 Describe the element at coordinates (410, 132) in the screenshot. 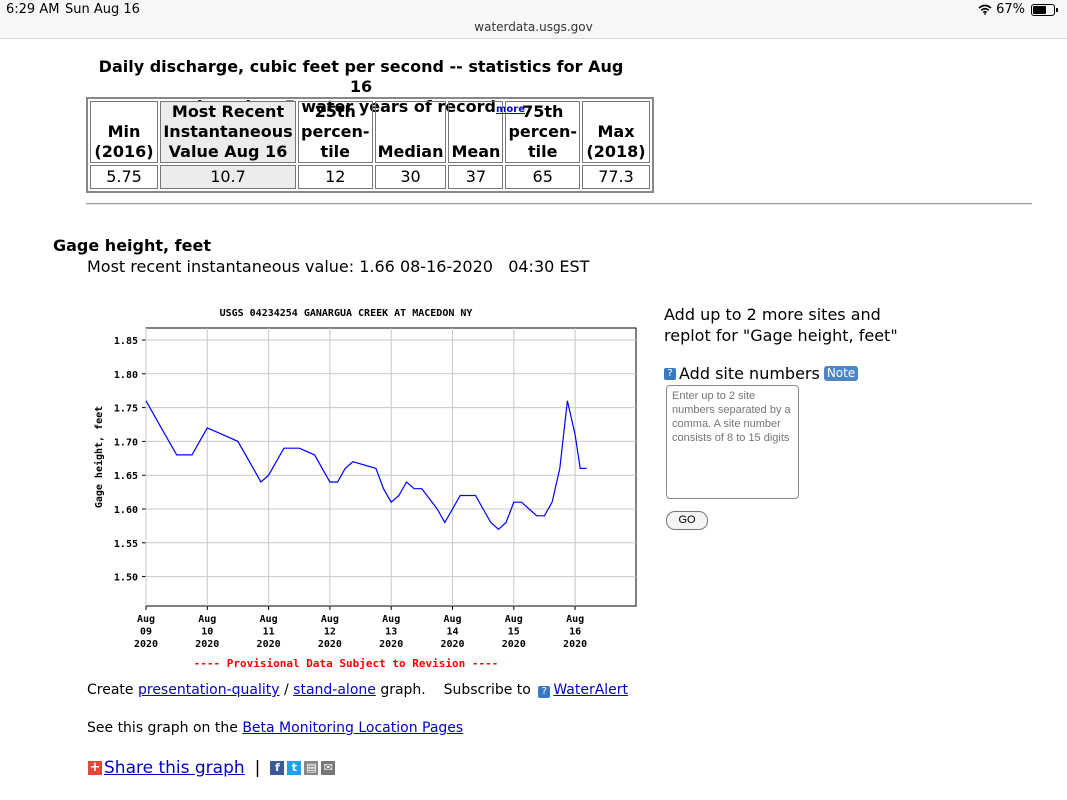

I see `header-median: Median` at that location.